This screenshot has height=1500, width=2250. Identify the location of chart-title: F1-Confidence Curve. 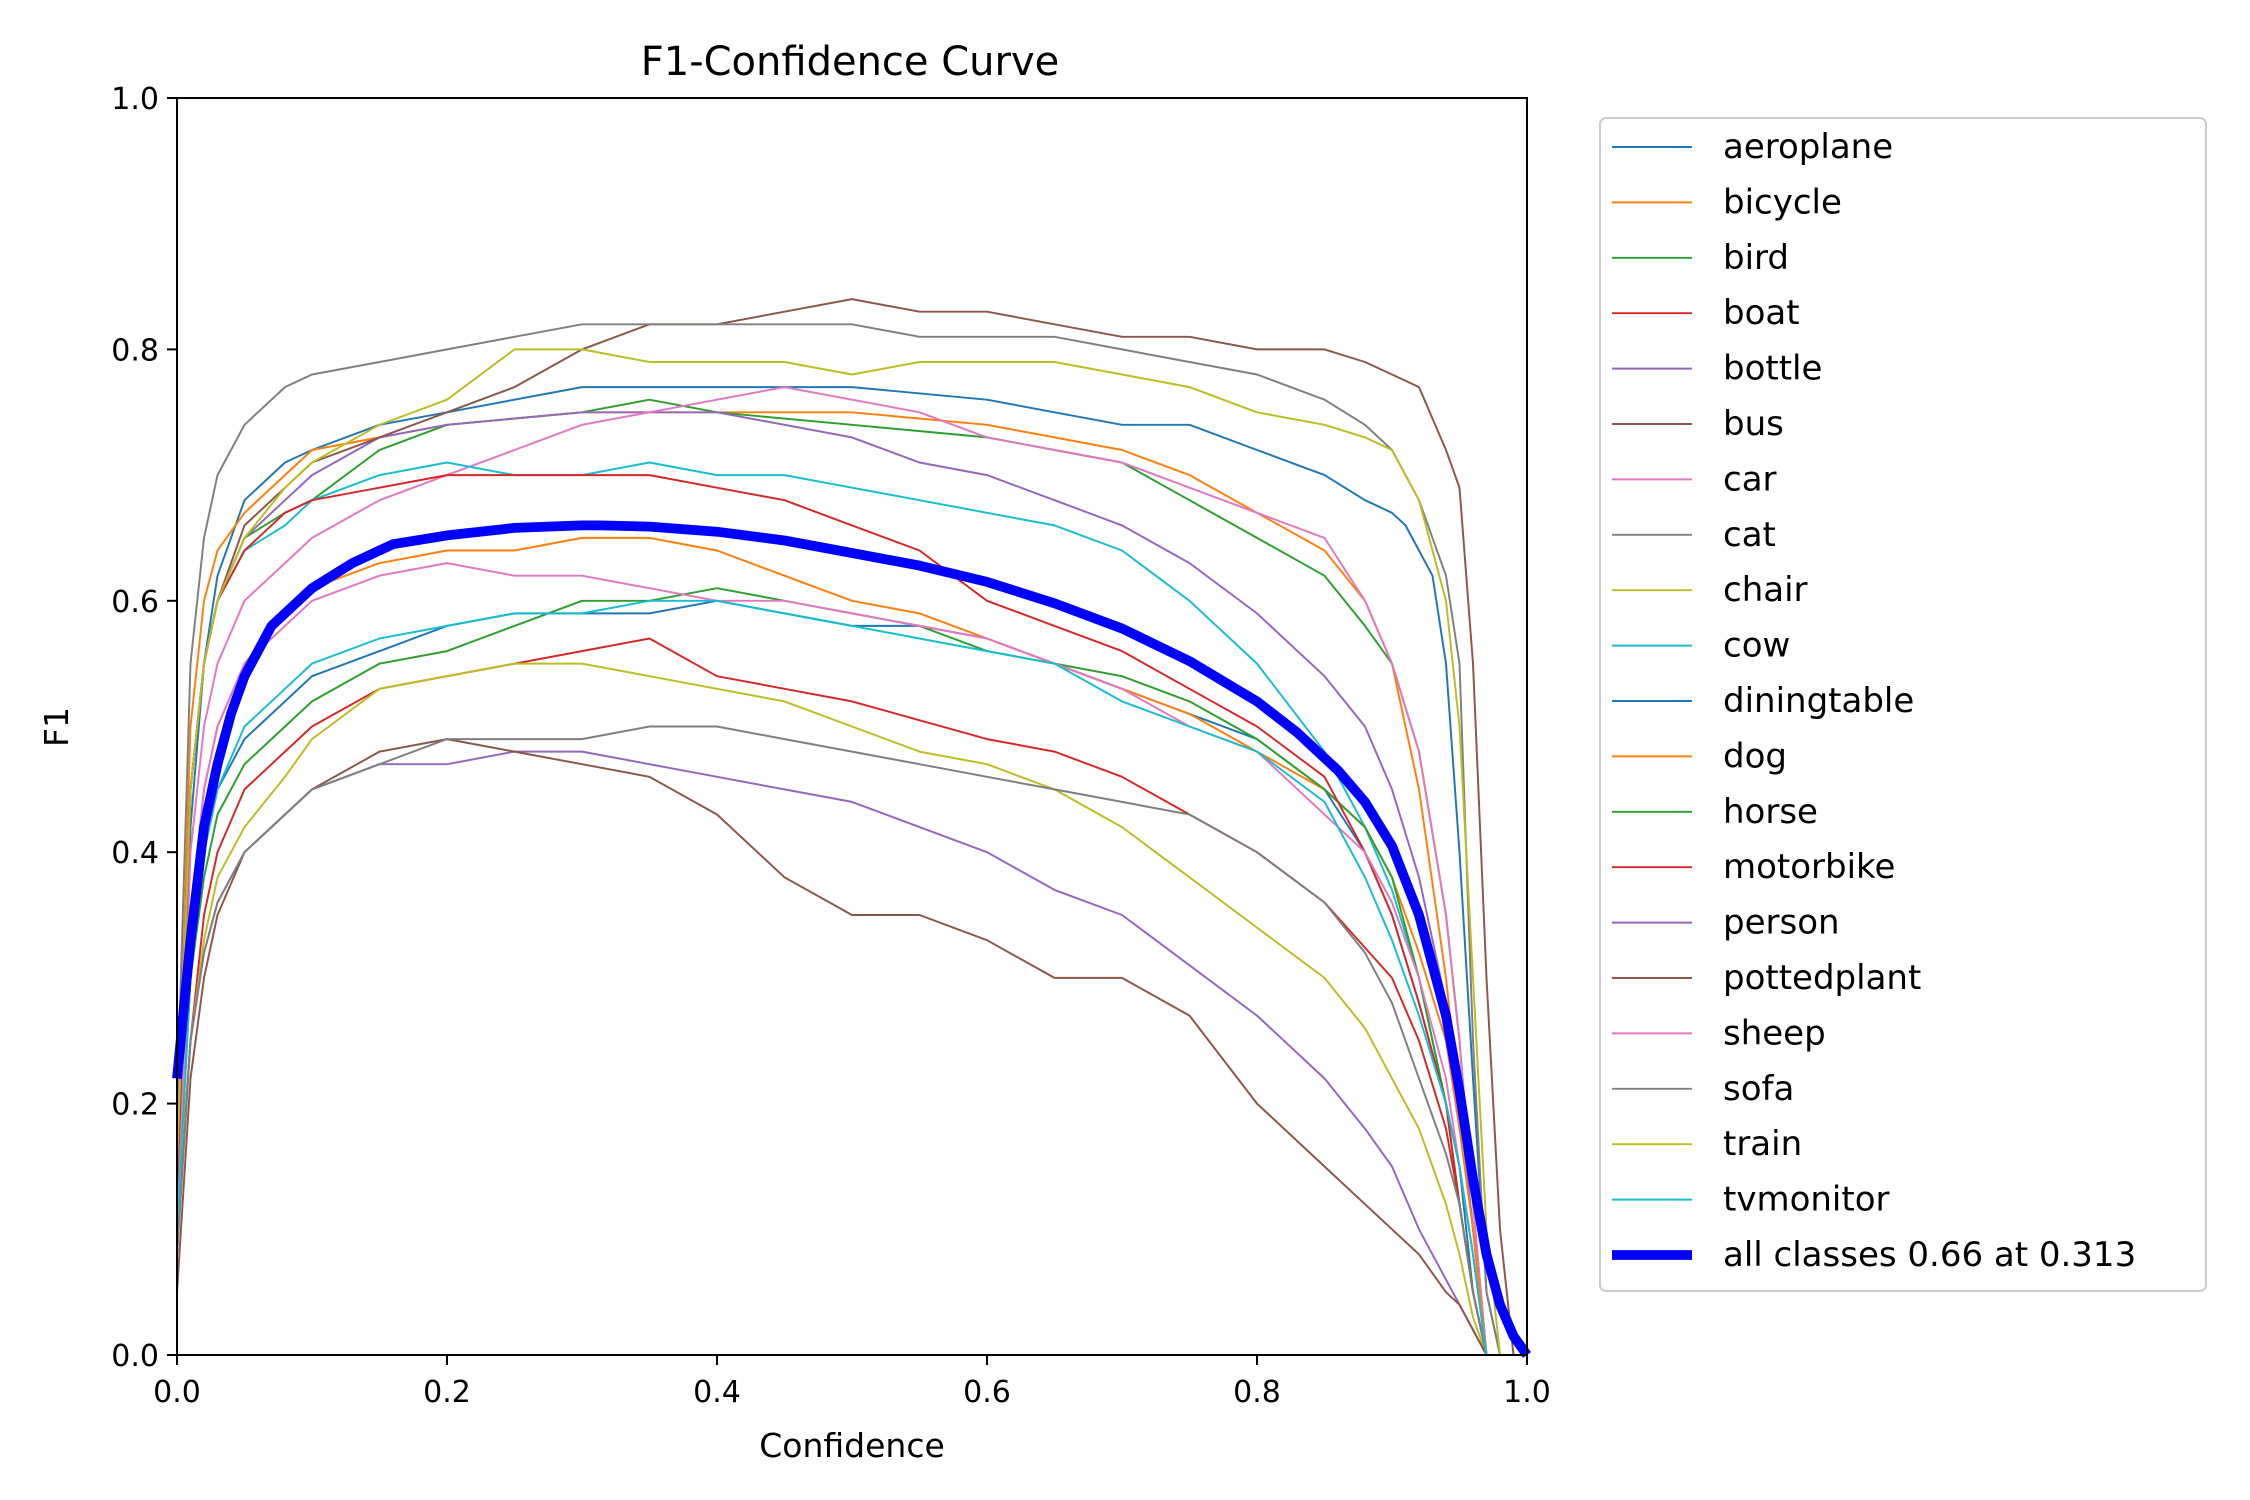
(850, 62).